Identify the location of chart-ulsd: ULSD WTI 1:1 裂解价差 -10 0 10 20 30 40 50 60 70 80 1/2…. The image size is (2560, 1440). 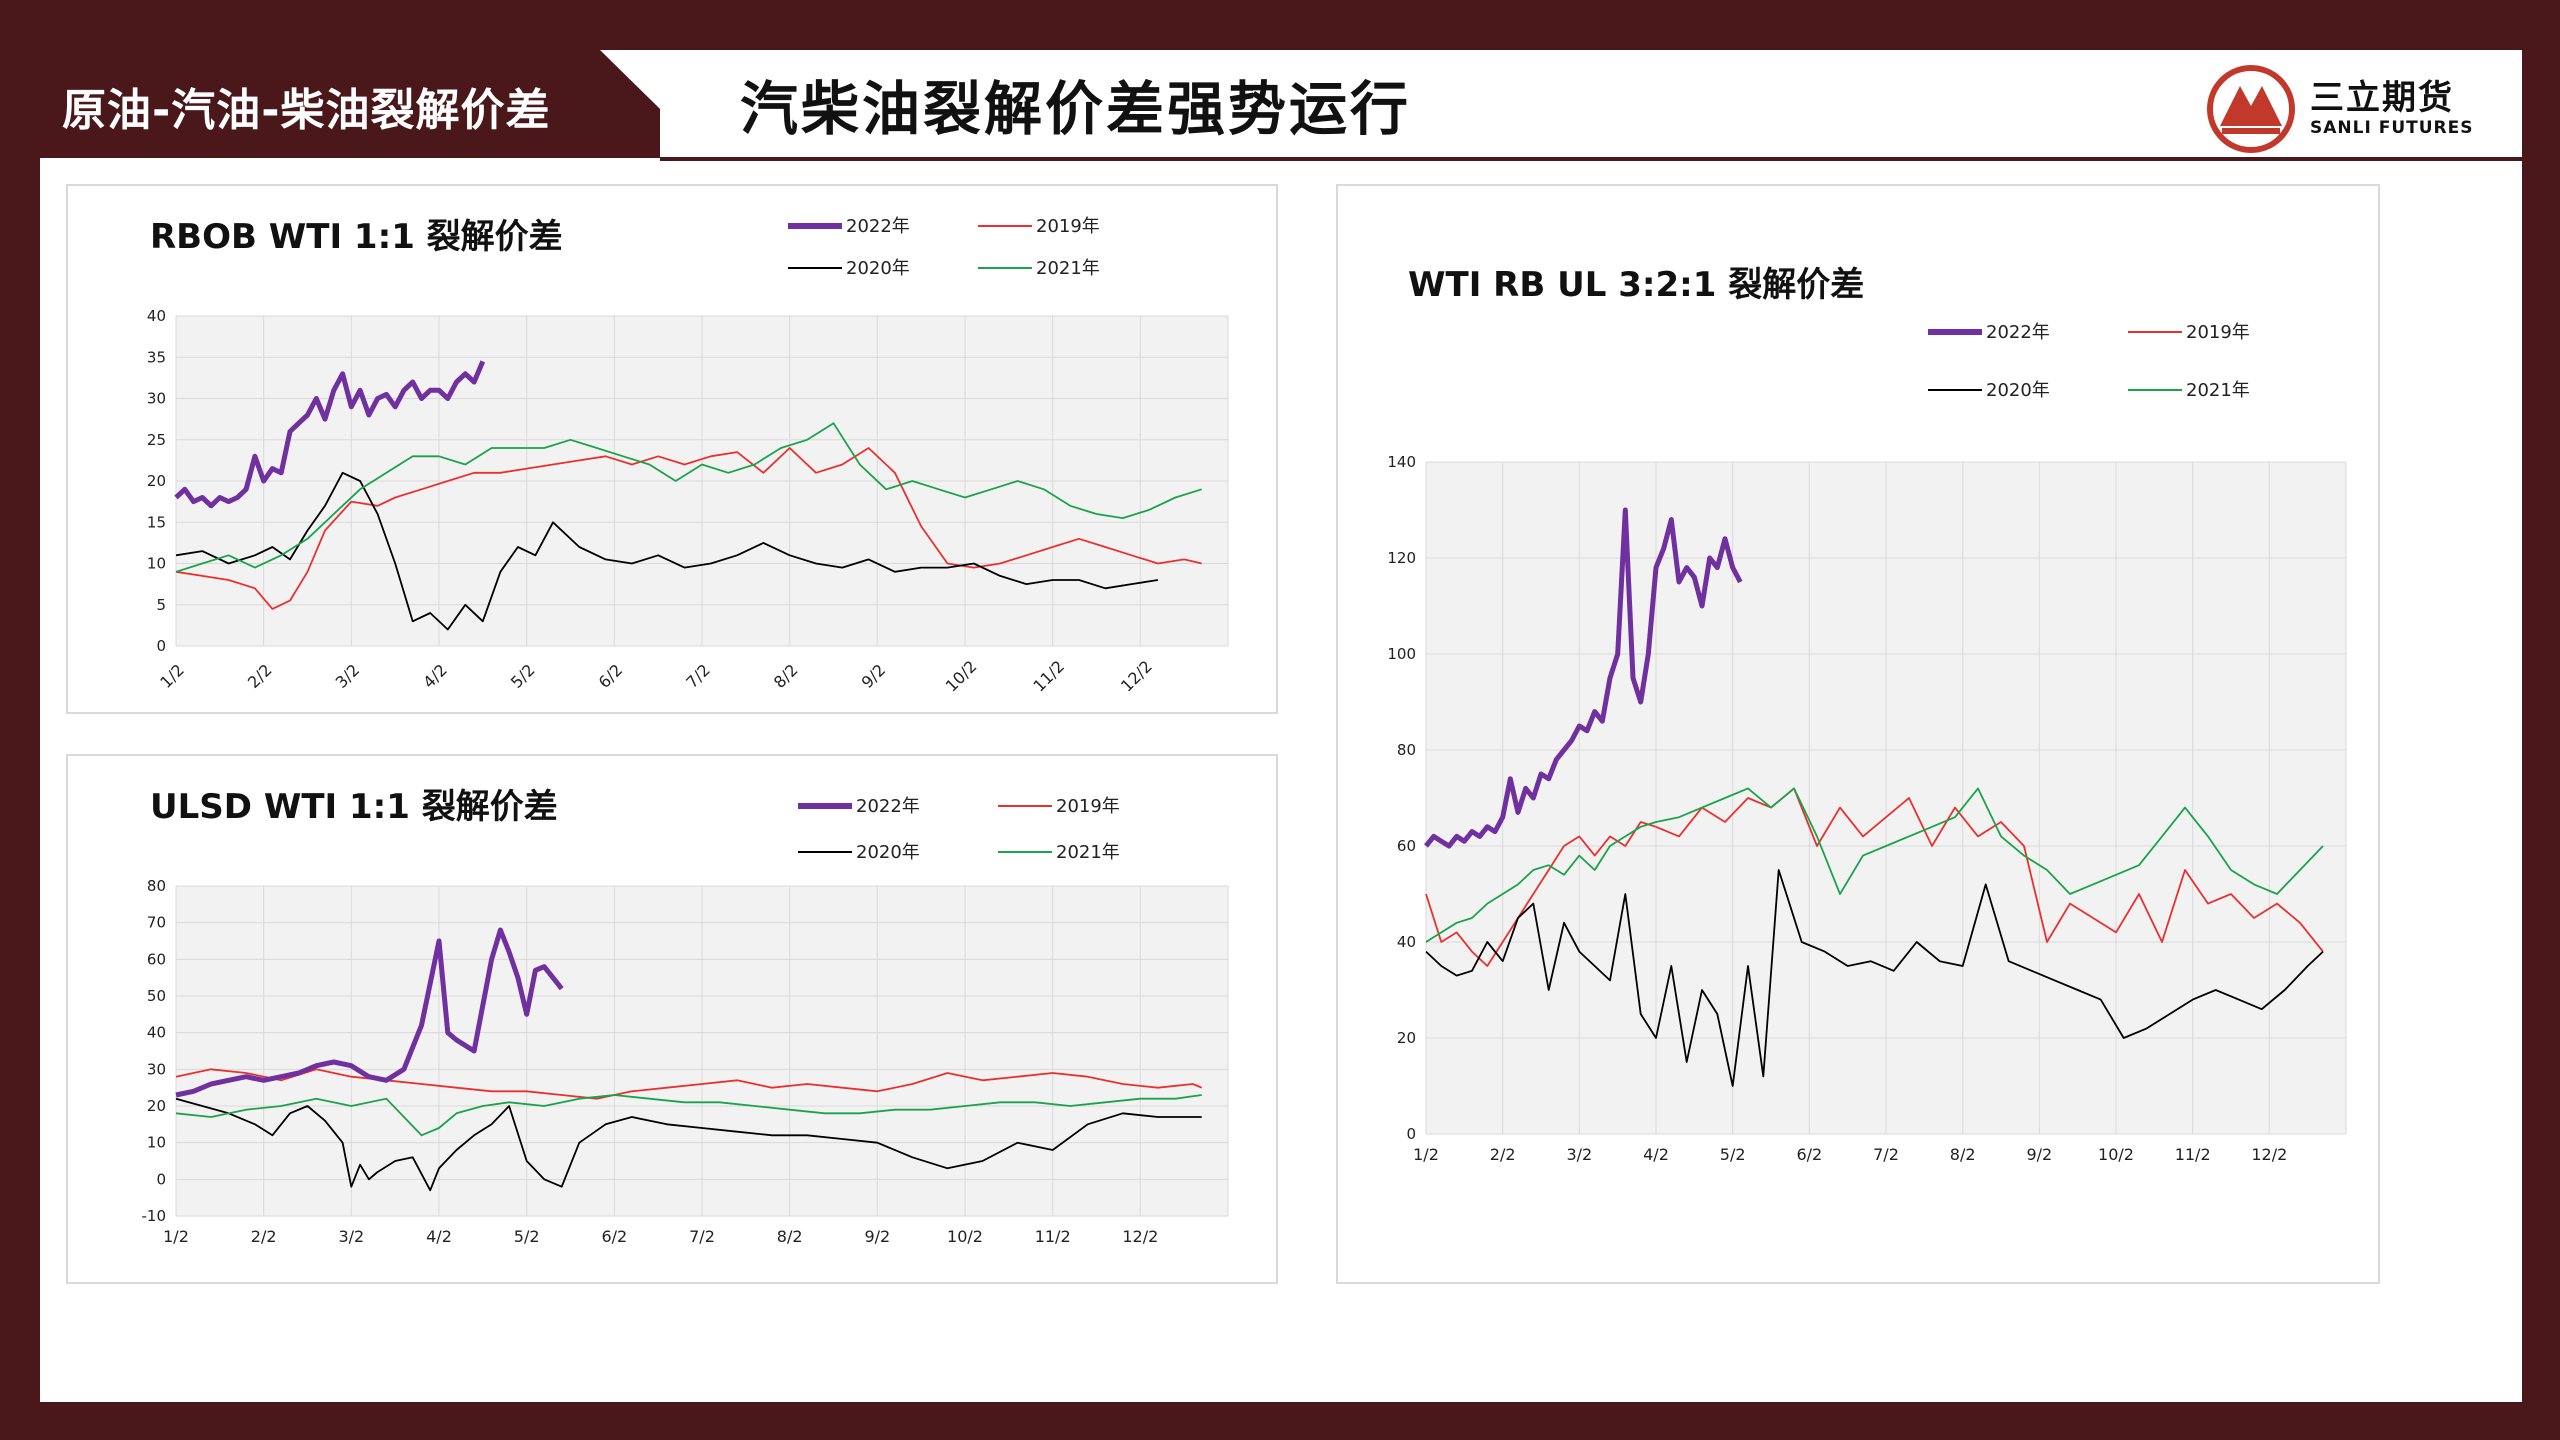
(685, 1016).